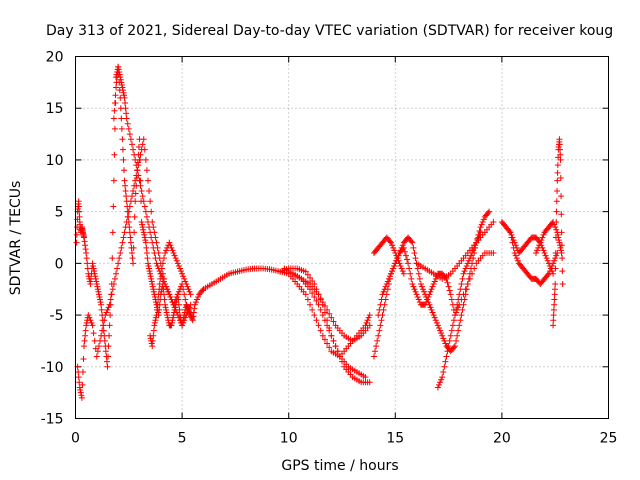 The image size is (640, 480). I want to click on data-point-s8, so click(320, 298).